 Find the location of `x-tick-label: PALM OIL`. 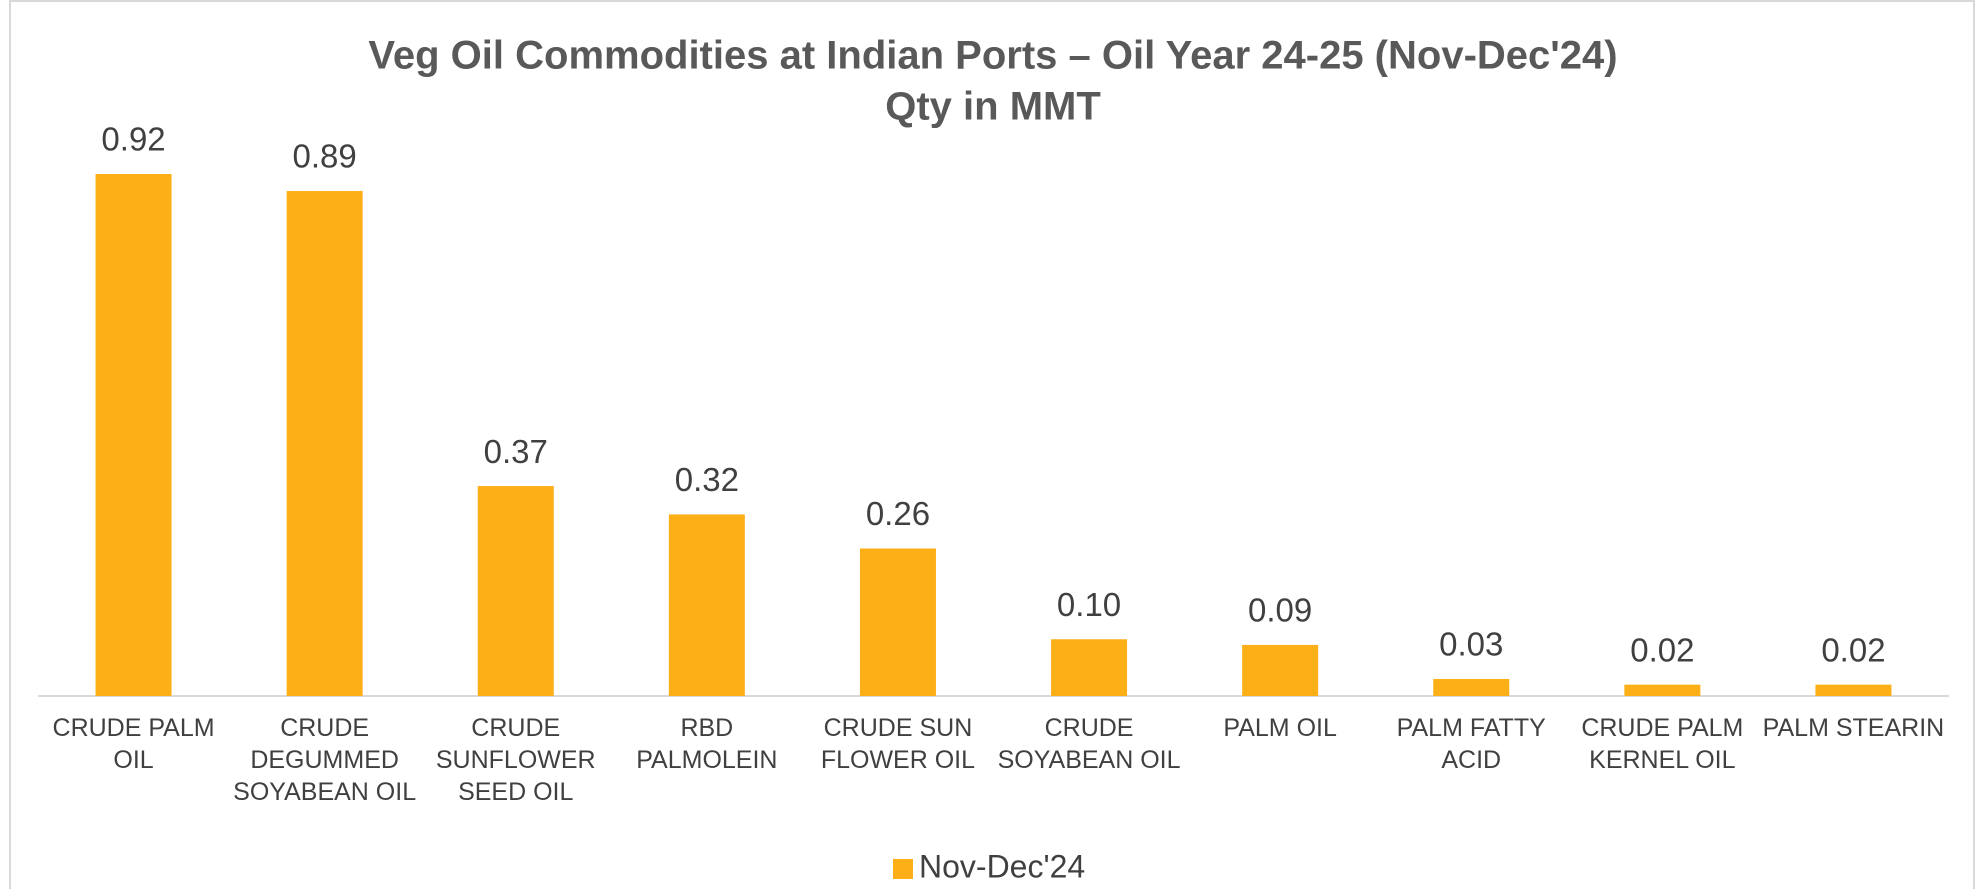

x-tick-label: PALM OIL is located at coordinates (1280, 728).